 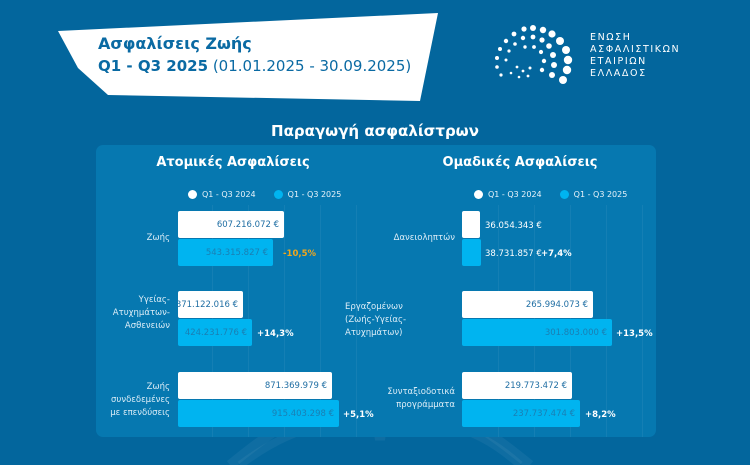 I want to click on label-line: προγράμματα, so click(x=425, y=405).